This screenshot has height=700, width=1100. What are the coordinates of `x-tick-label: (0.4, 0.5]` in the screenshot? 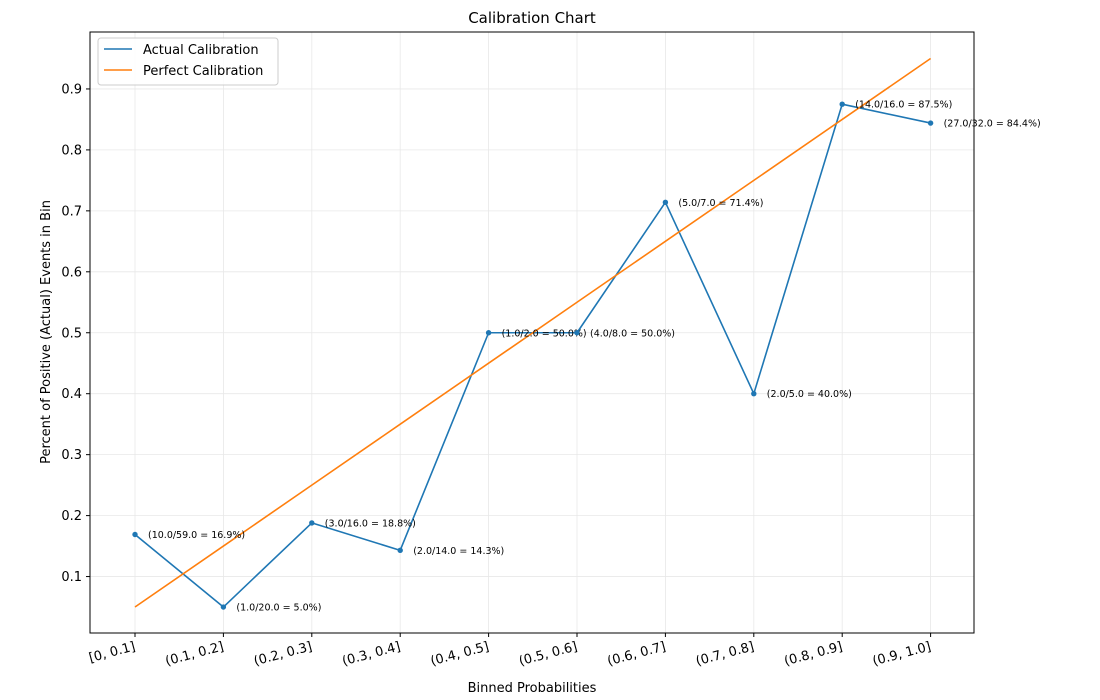 It's located at (460, 654).